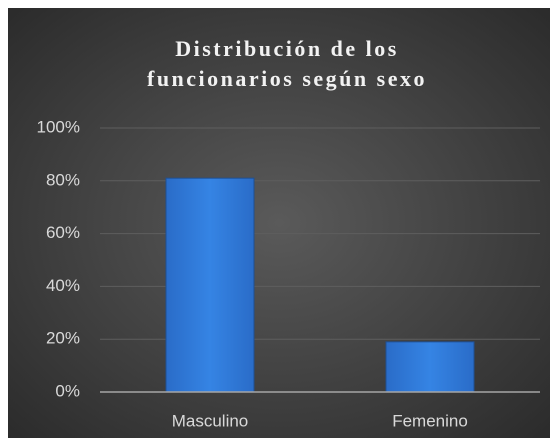  Describe the element at coordinates (63, 285) in the screenshot. I see `y-tick-label: 40%` at that location.